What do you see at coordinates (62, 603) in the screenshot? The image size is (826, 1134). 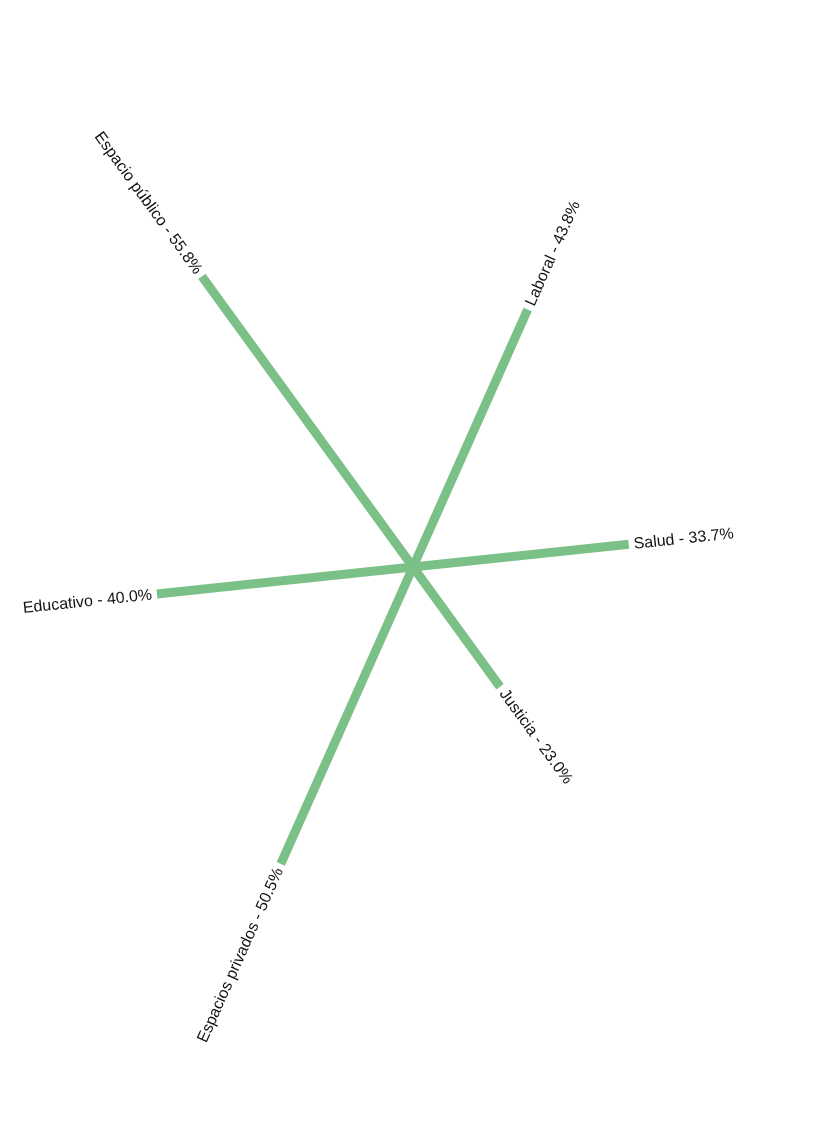 I see `category-label: Educativo -` at bounding box center [62, 603].